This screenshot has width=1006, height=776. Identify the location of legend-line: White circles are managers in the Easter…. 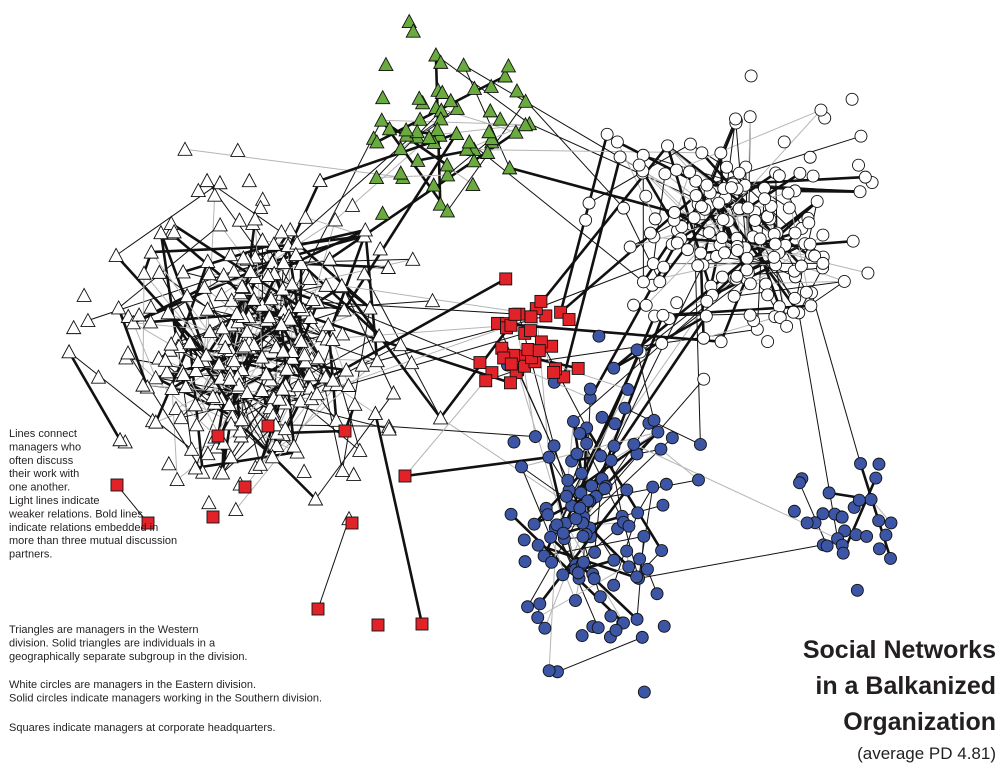
(132, 685).